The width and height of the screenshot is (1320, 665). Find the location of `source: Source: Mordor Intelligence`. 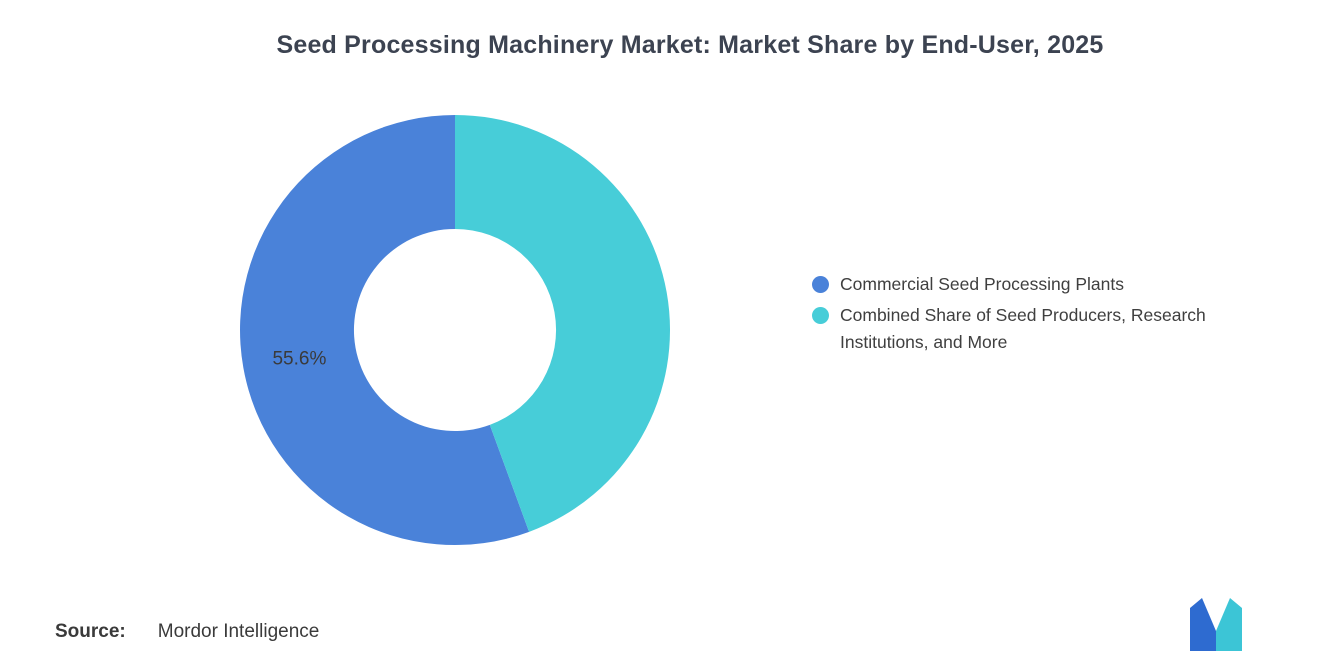

source: Source: Mordor Intelligence is located at coordinates (187, 632).